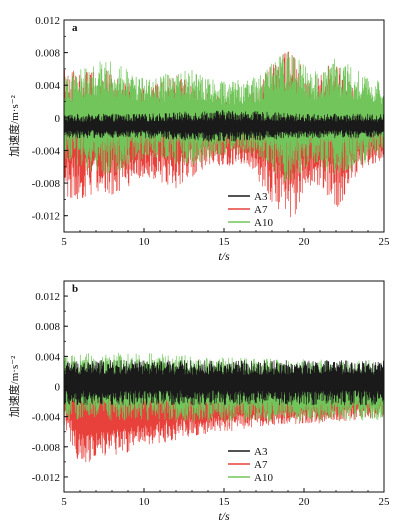 The height and width of the screenshot is (528, 402). What do you see at coordinates (75, 289) in the screenshot?
I see `panel-label: b` at bounding box center [75, 289].